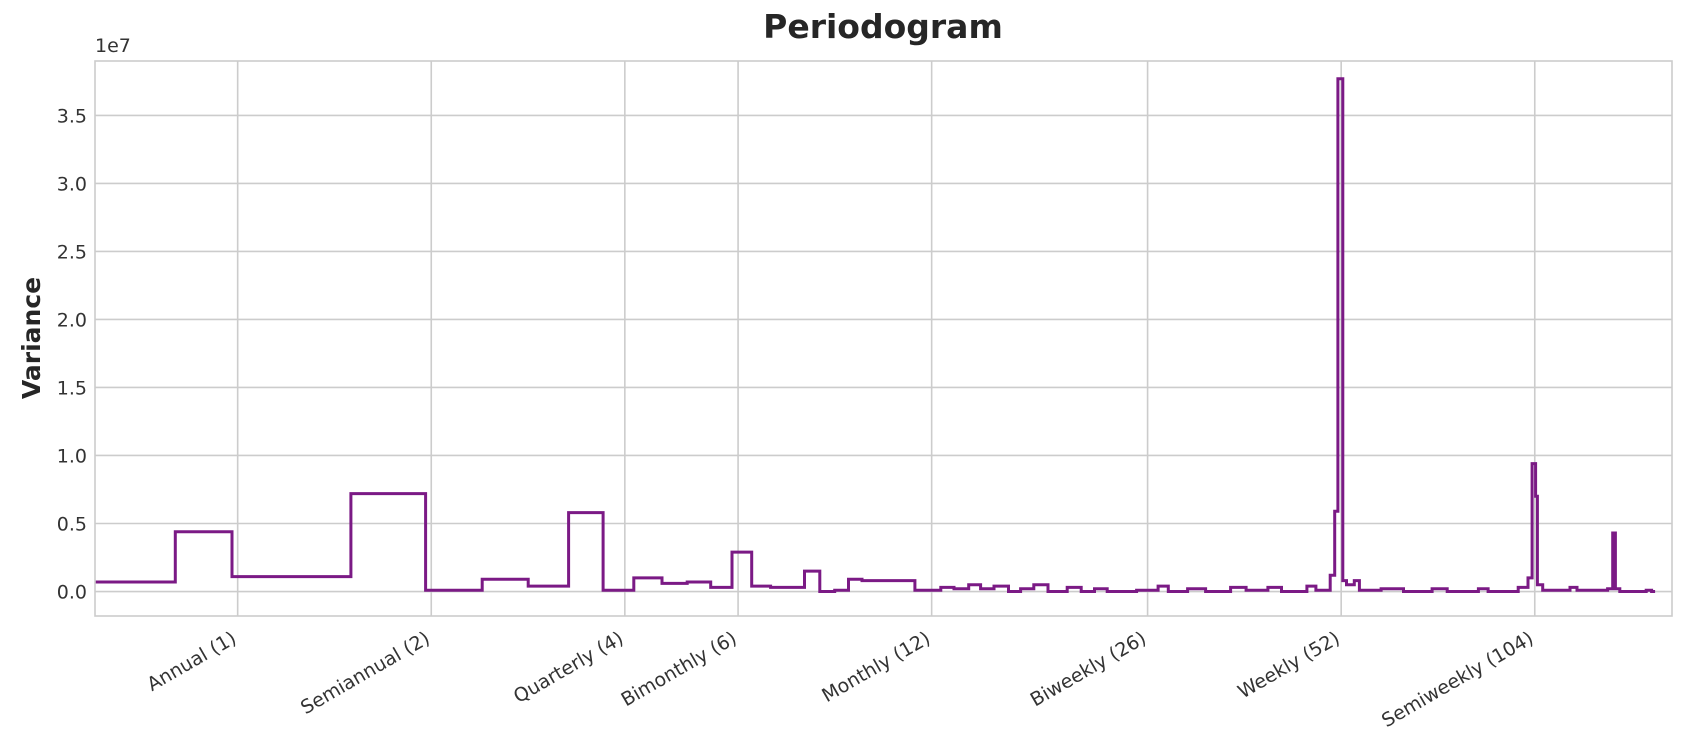 The width and height of the screenshot is (1686, 732). I want to click on chart-title: Periodogram, so click(883, 26).